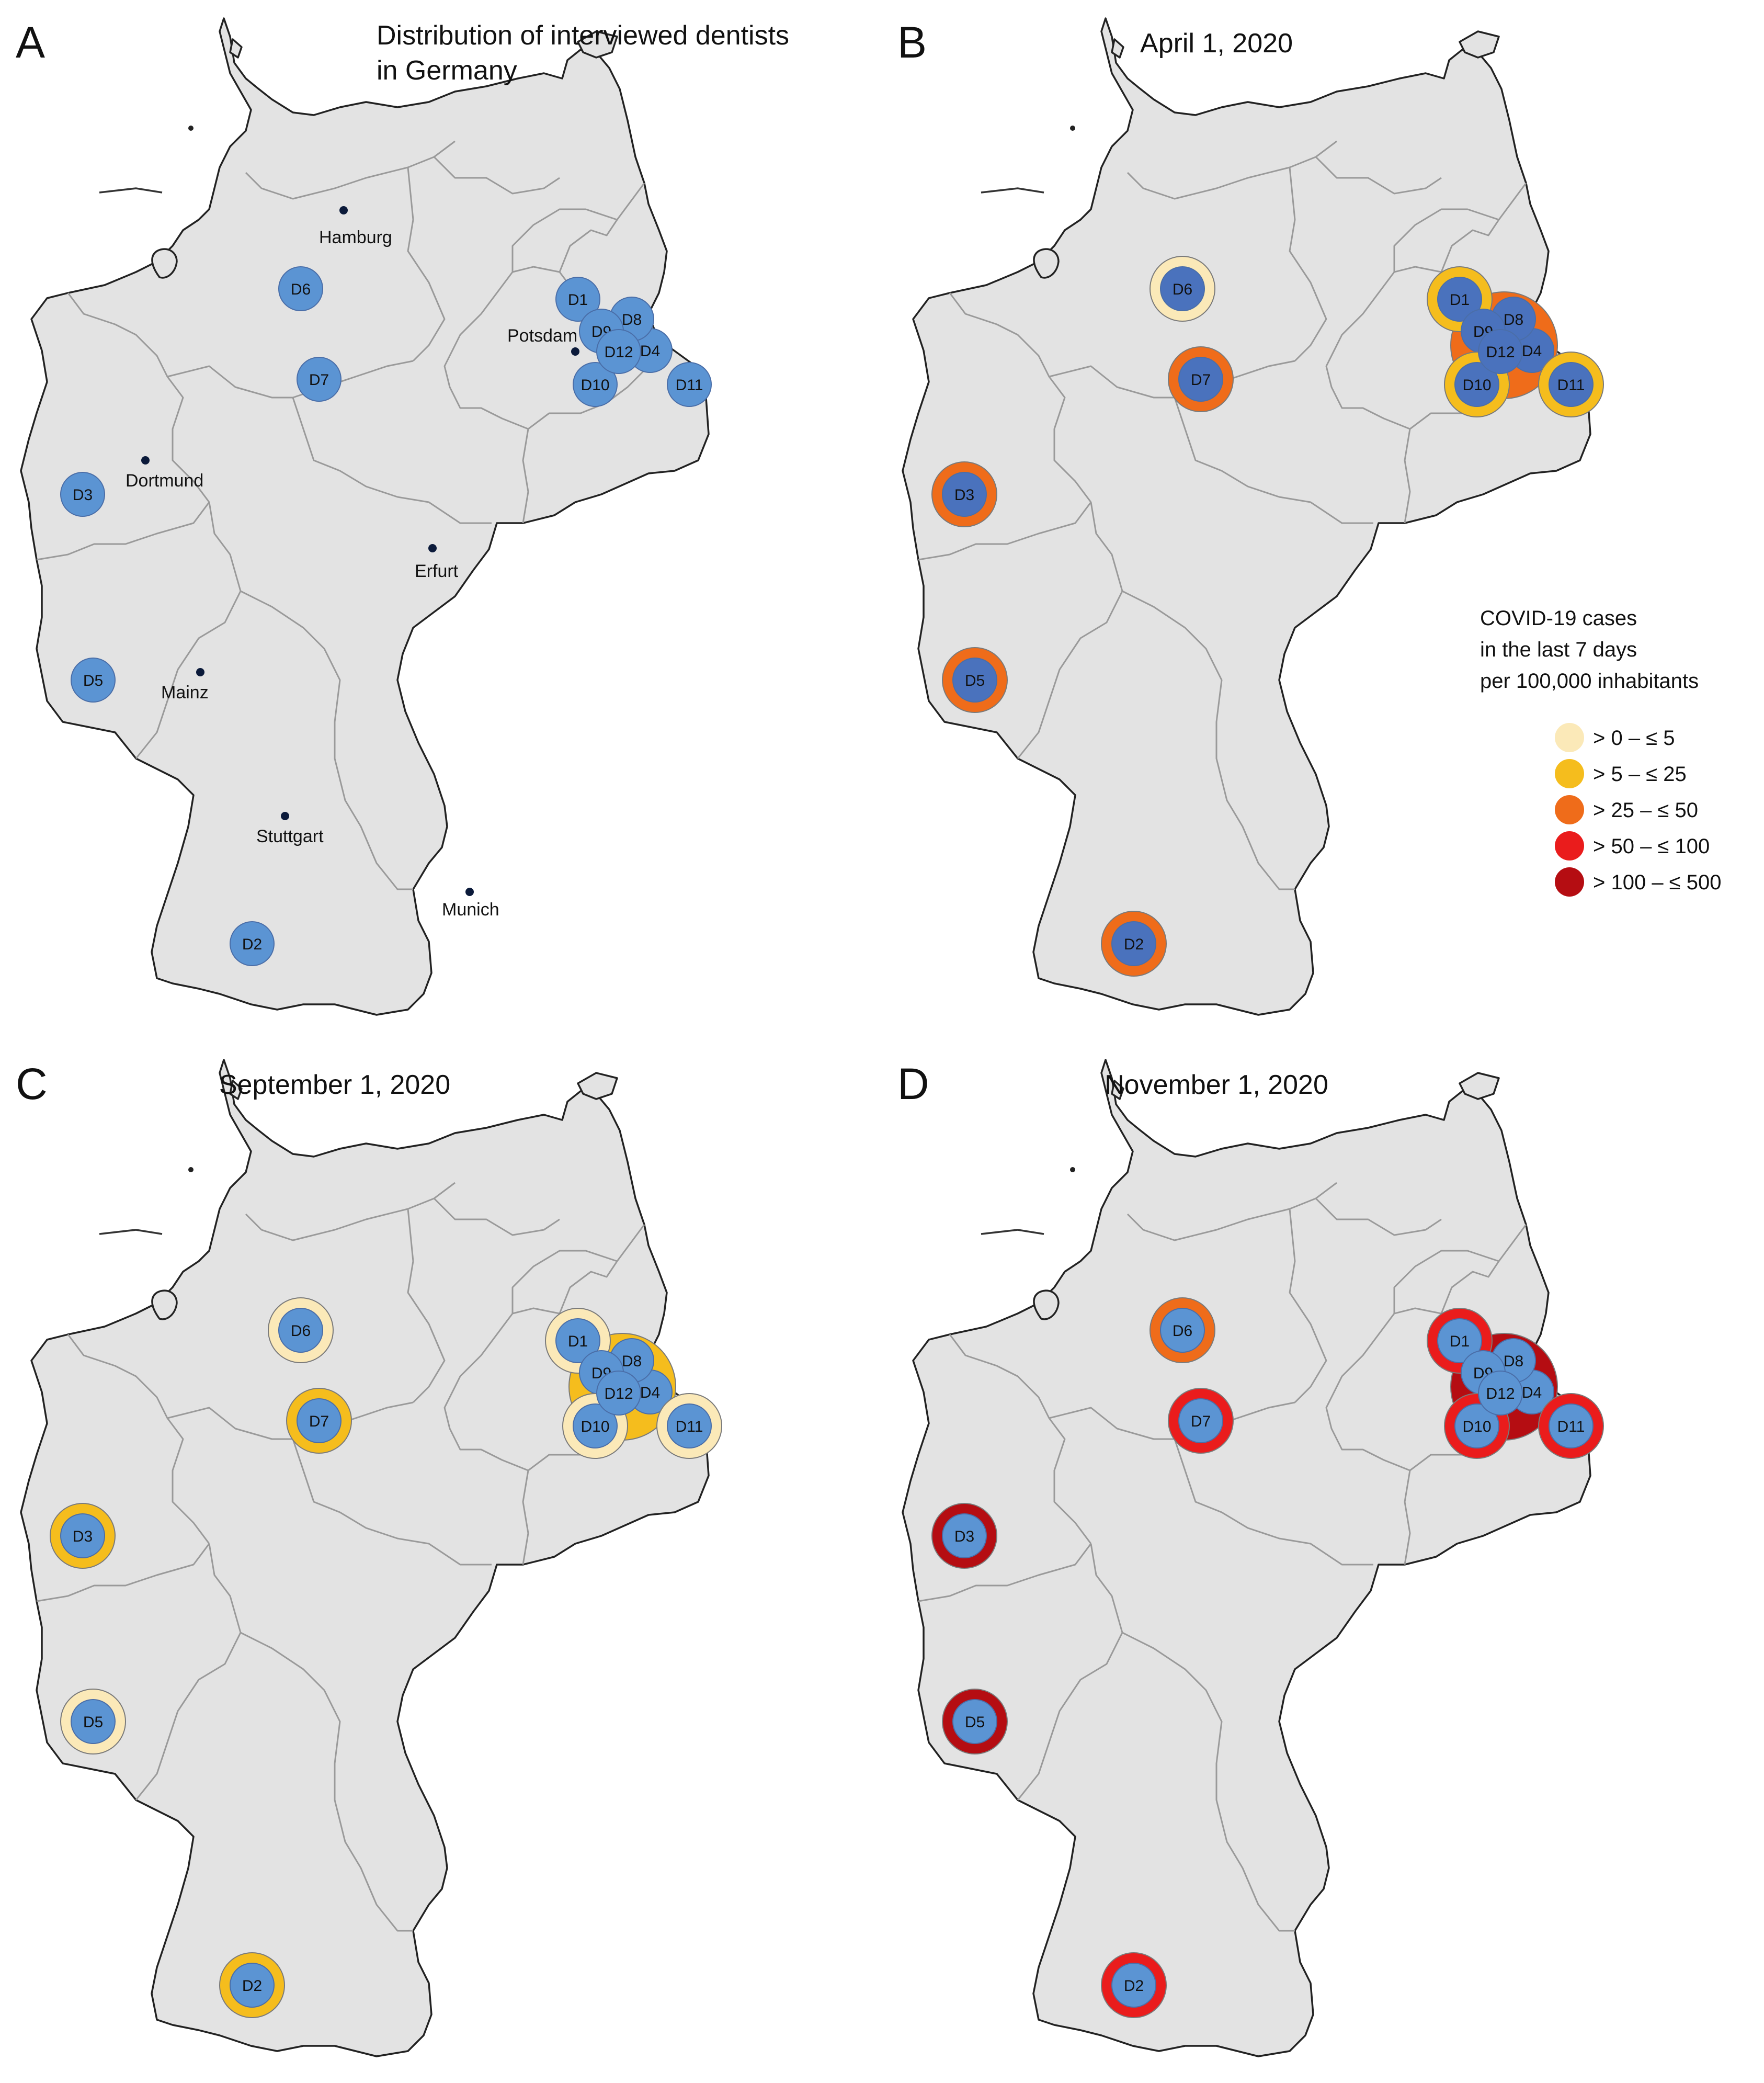 This screenshot has width=1764, height=2083. I want to click on panel-title-line-1: Distribution of interviewed dentists, so click(583, 35).